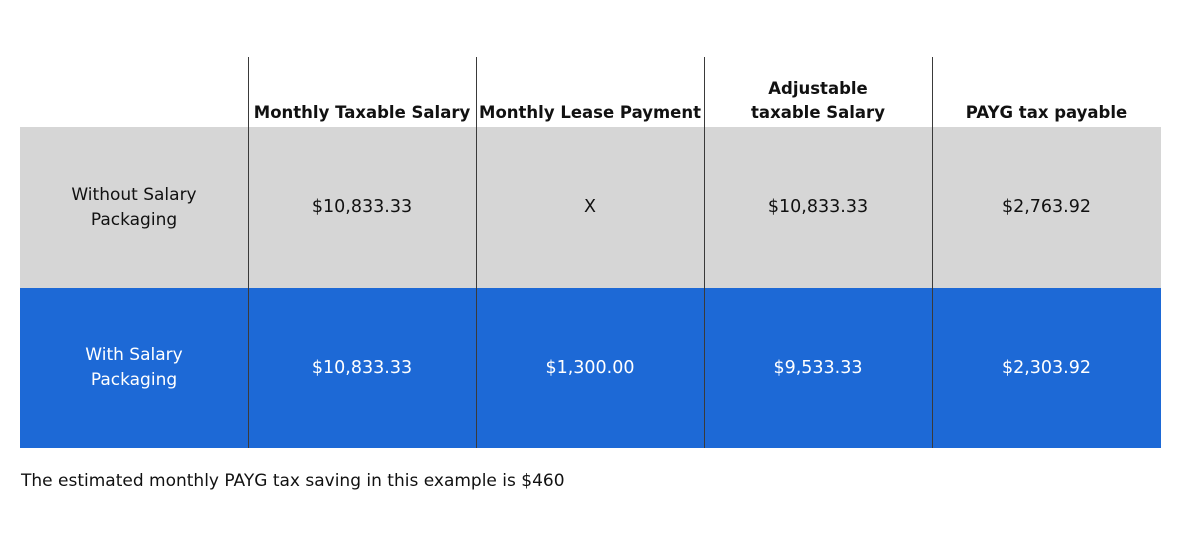 The width and height of the screenshot is (1185, 533). Describe the element at coordinates (362, 112) in the screenshot. I see `header-monthly-taxable-salary: Monthly Taxable Salary` at that location.